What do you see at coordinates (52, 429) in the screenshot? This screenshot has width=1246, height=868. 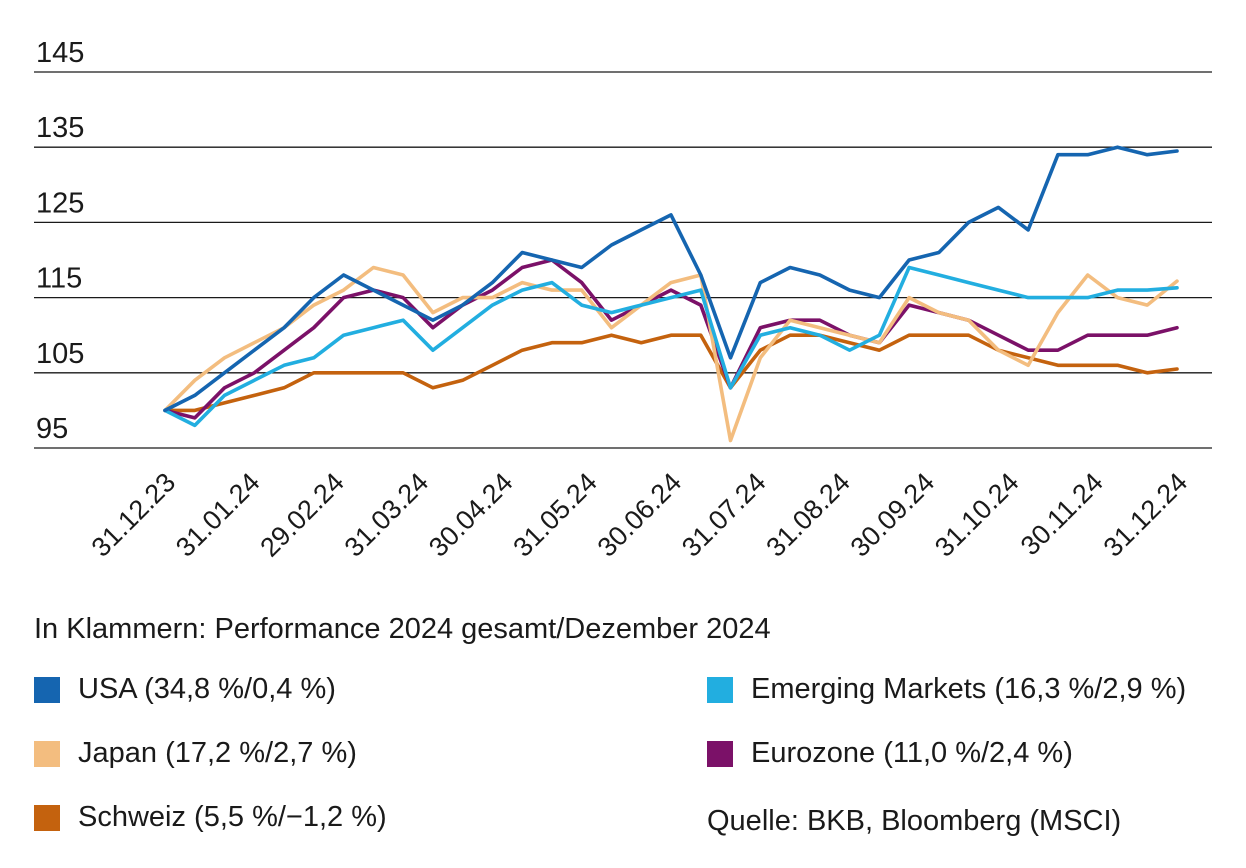 I see `y-tick-label: 95` at bounding box center [52, 429].